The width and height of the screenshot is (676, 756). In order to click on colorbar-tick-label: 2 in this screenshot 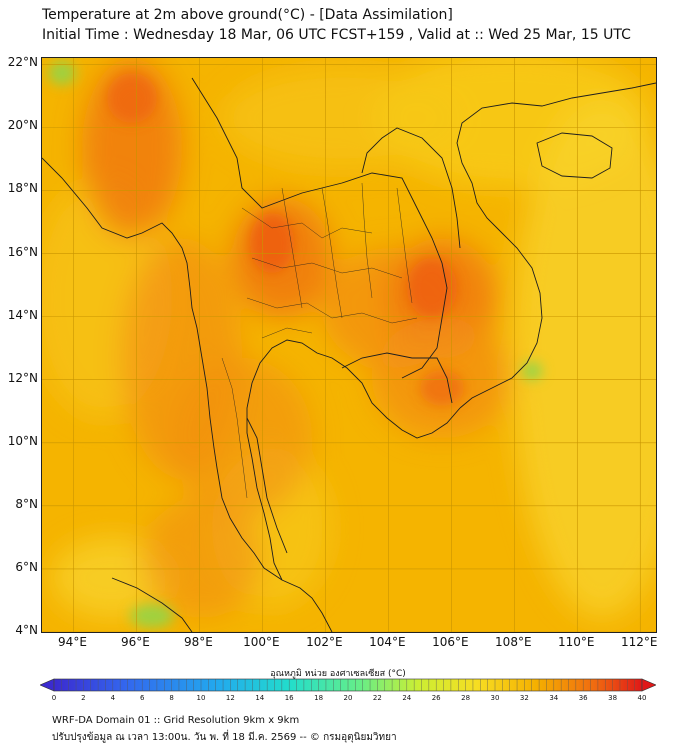, I will do `click(83, 698)`.